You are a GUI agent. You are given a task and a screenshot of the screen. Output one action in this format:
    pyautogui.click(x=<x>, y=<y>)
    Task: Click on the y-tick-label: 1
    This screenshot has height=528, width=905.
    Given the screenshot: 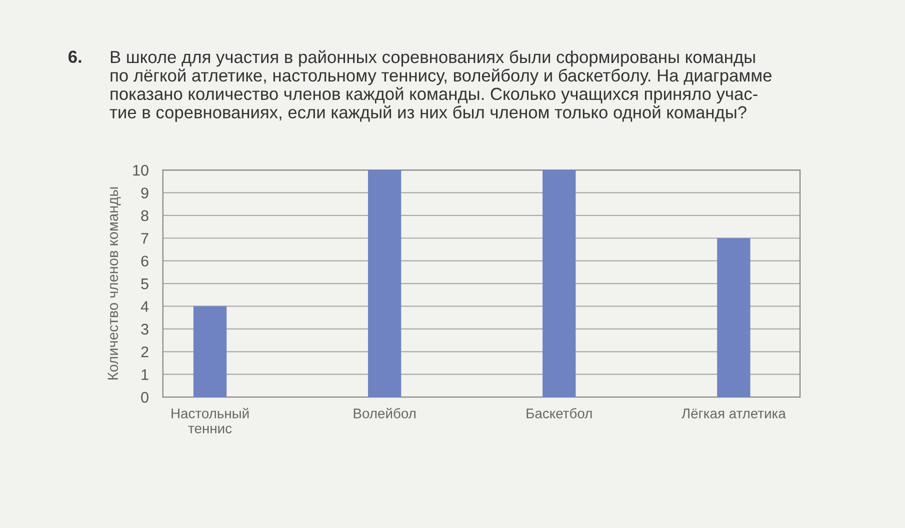 What is the action you would take?
    pyautogui.click(x=145, y=374)
    